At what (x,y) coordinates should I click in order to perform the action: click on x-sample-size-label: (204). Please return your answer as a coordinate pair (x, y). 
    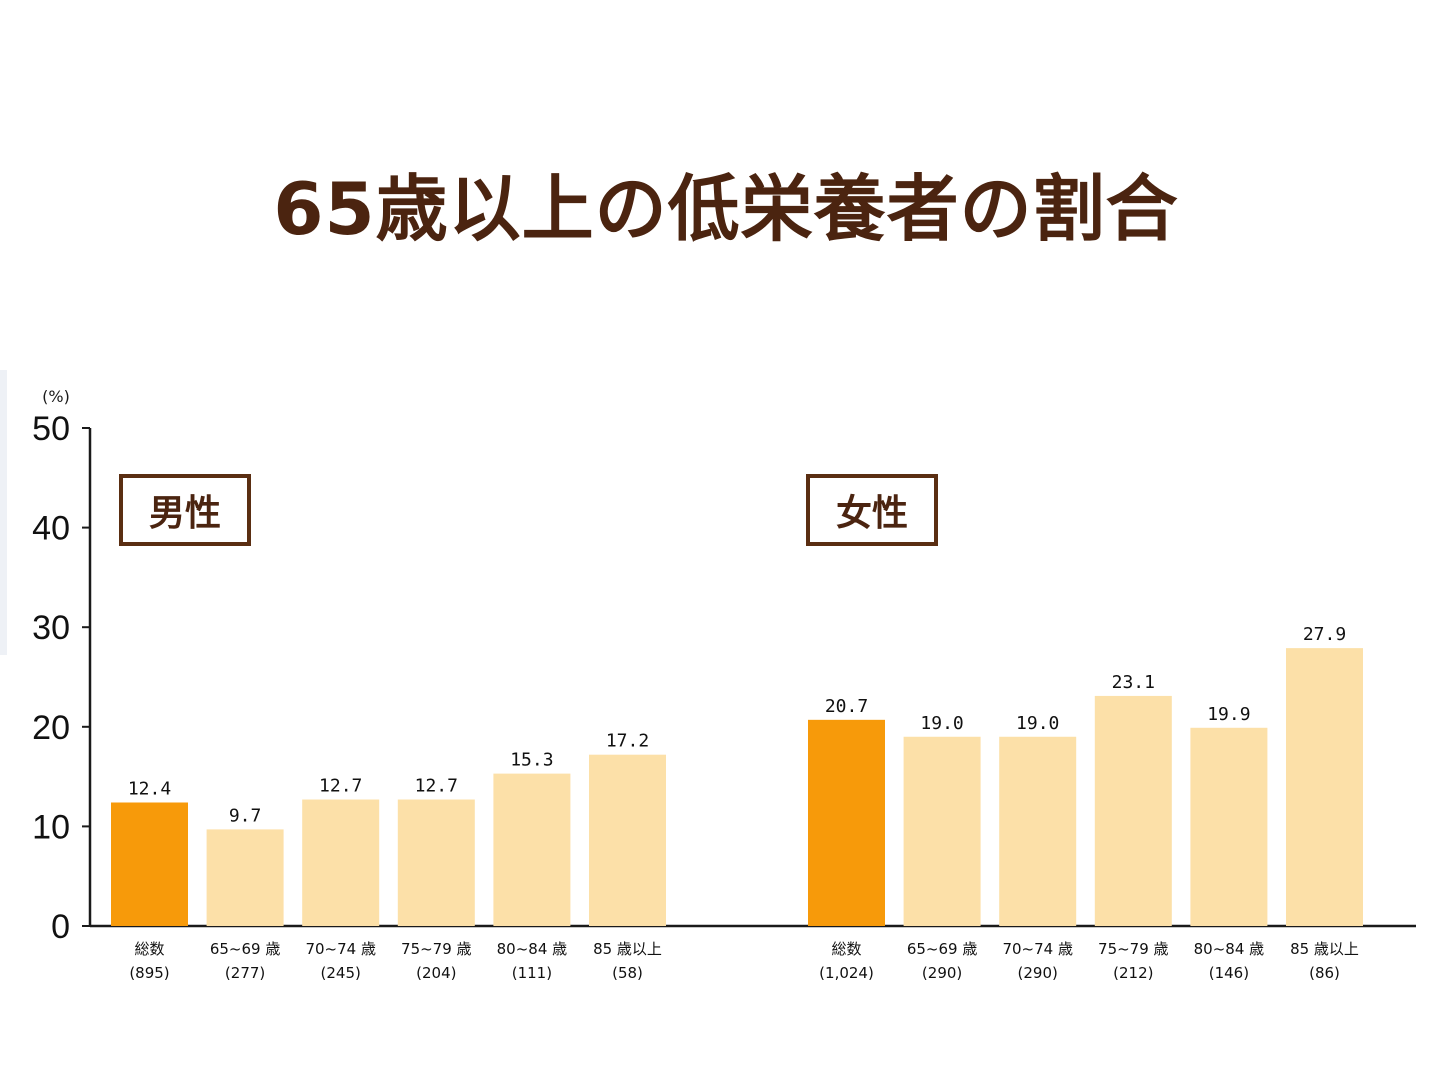
    Looking at the image, I should click on (436, 973).